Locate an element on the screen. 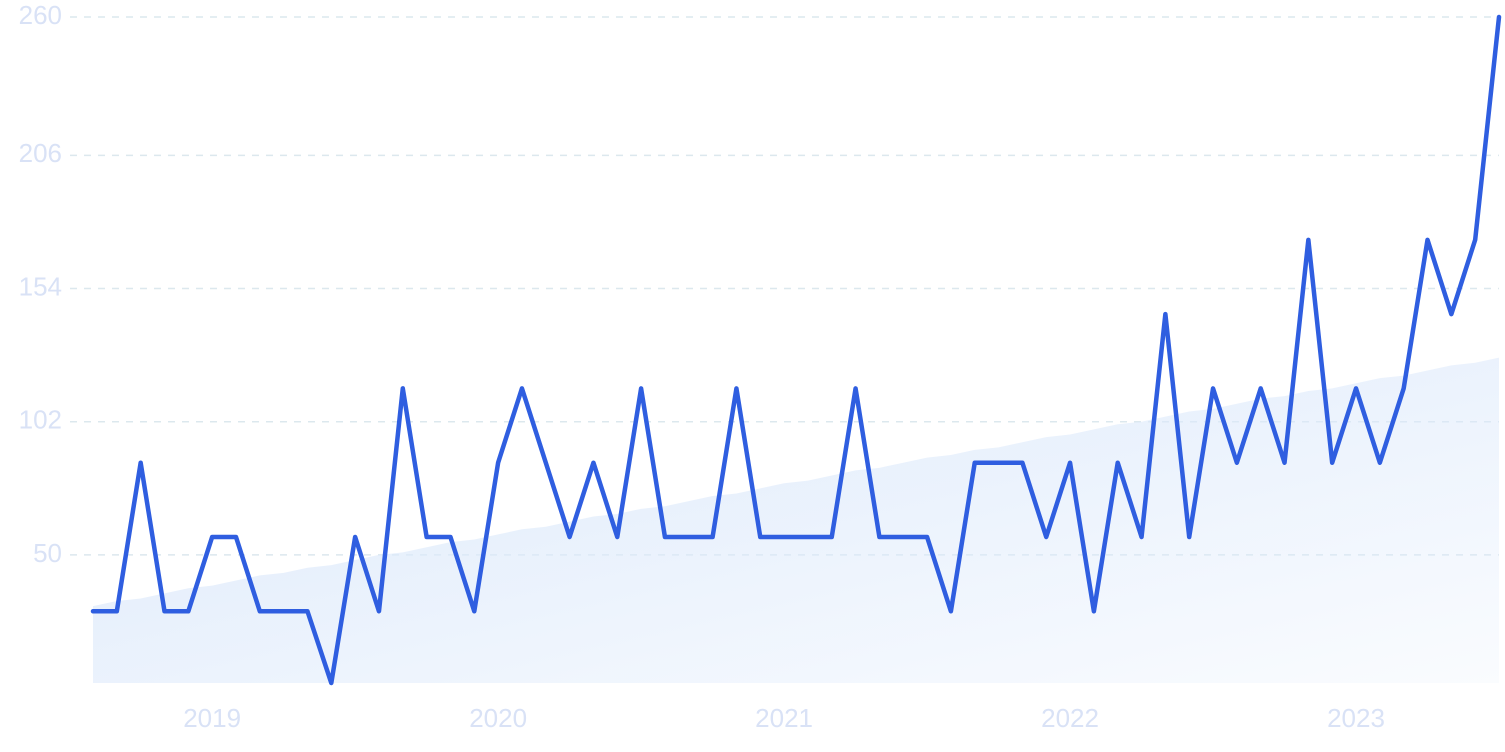 The height and width of the screenshot is (752, 1505). y-tick-label: 154 is located at coordinates (40, 286).